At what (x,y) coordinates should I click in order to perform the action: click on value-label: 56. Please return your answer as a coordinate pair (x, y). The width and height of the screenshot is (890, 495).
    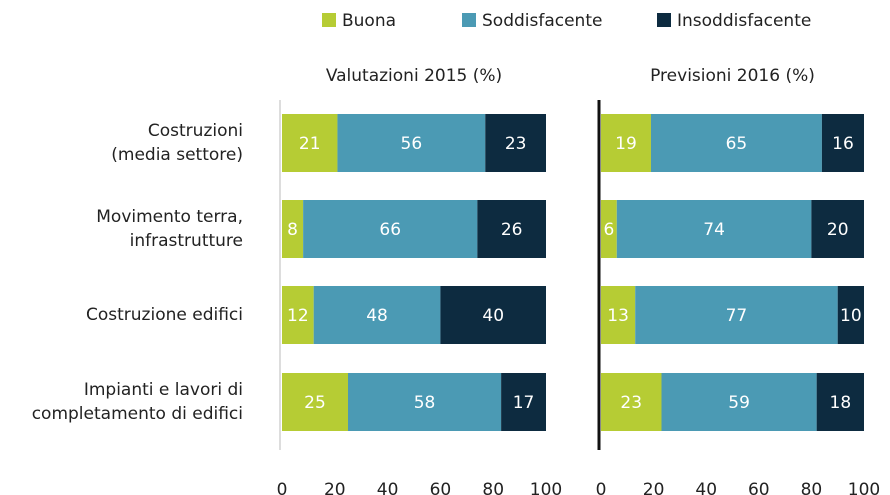
    Looking at the image, I should click on (412, 144).